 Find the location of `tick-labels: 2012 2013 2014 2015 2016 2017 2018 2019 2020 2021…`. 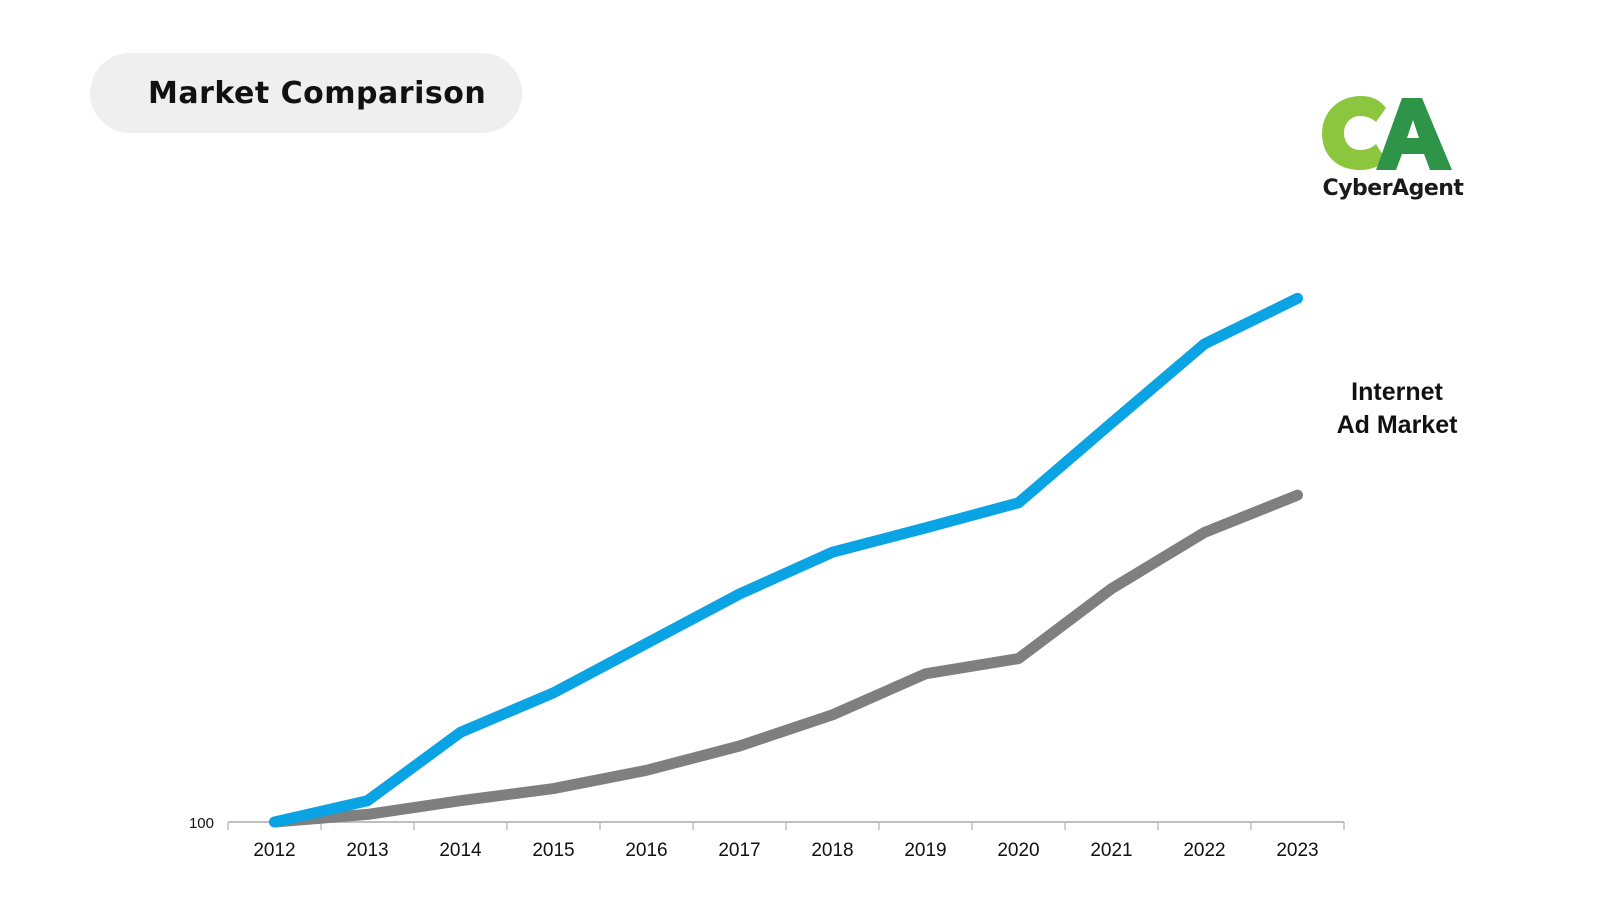

tick-labels: 2012 2013 2014 2015 2016 2017 2018 2019 2020 2021… is located at coordinates (754, 838).